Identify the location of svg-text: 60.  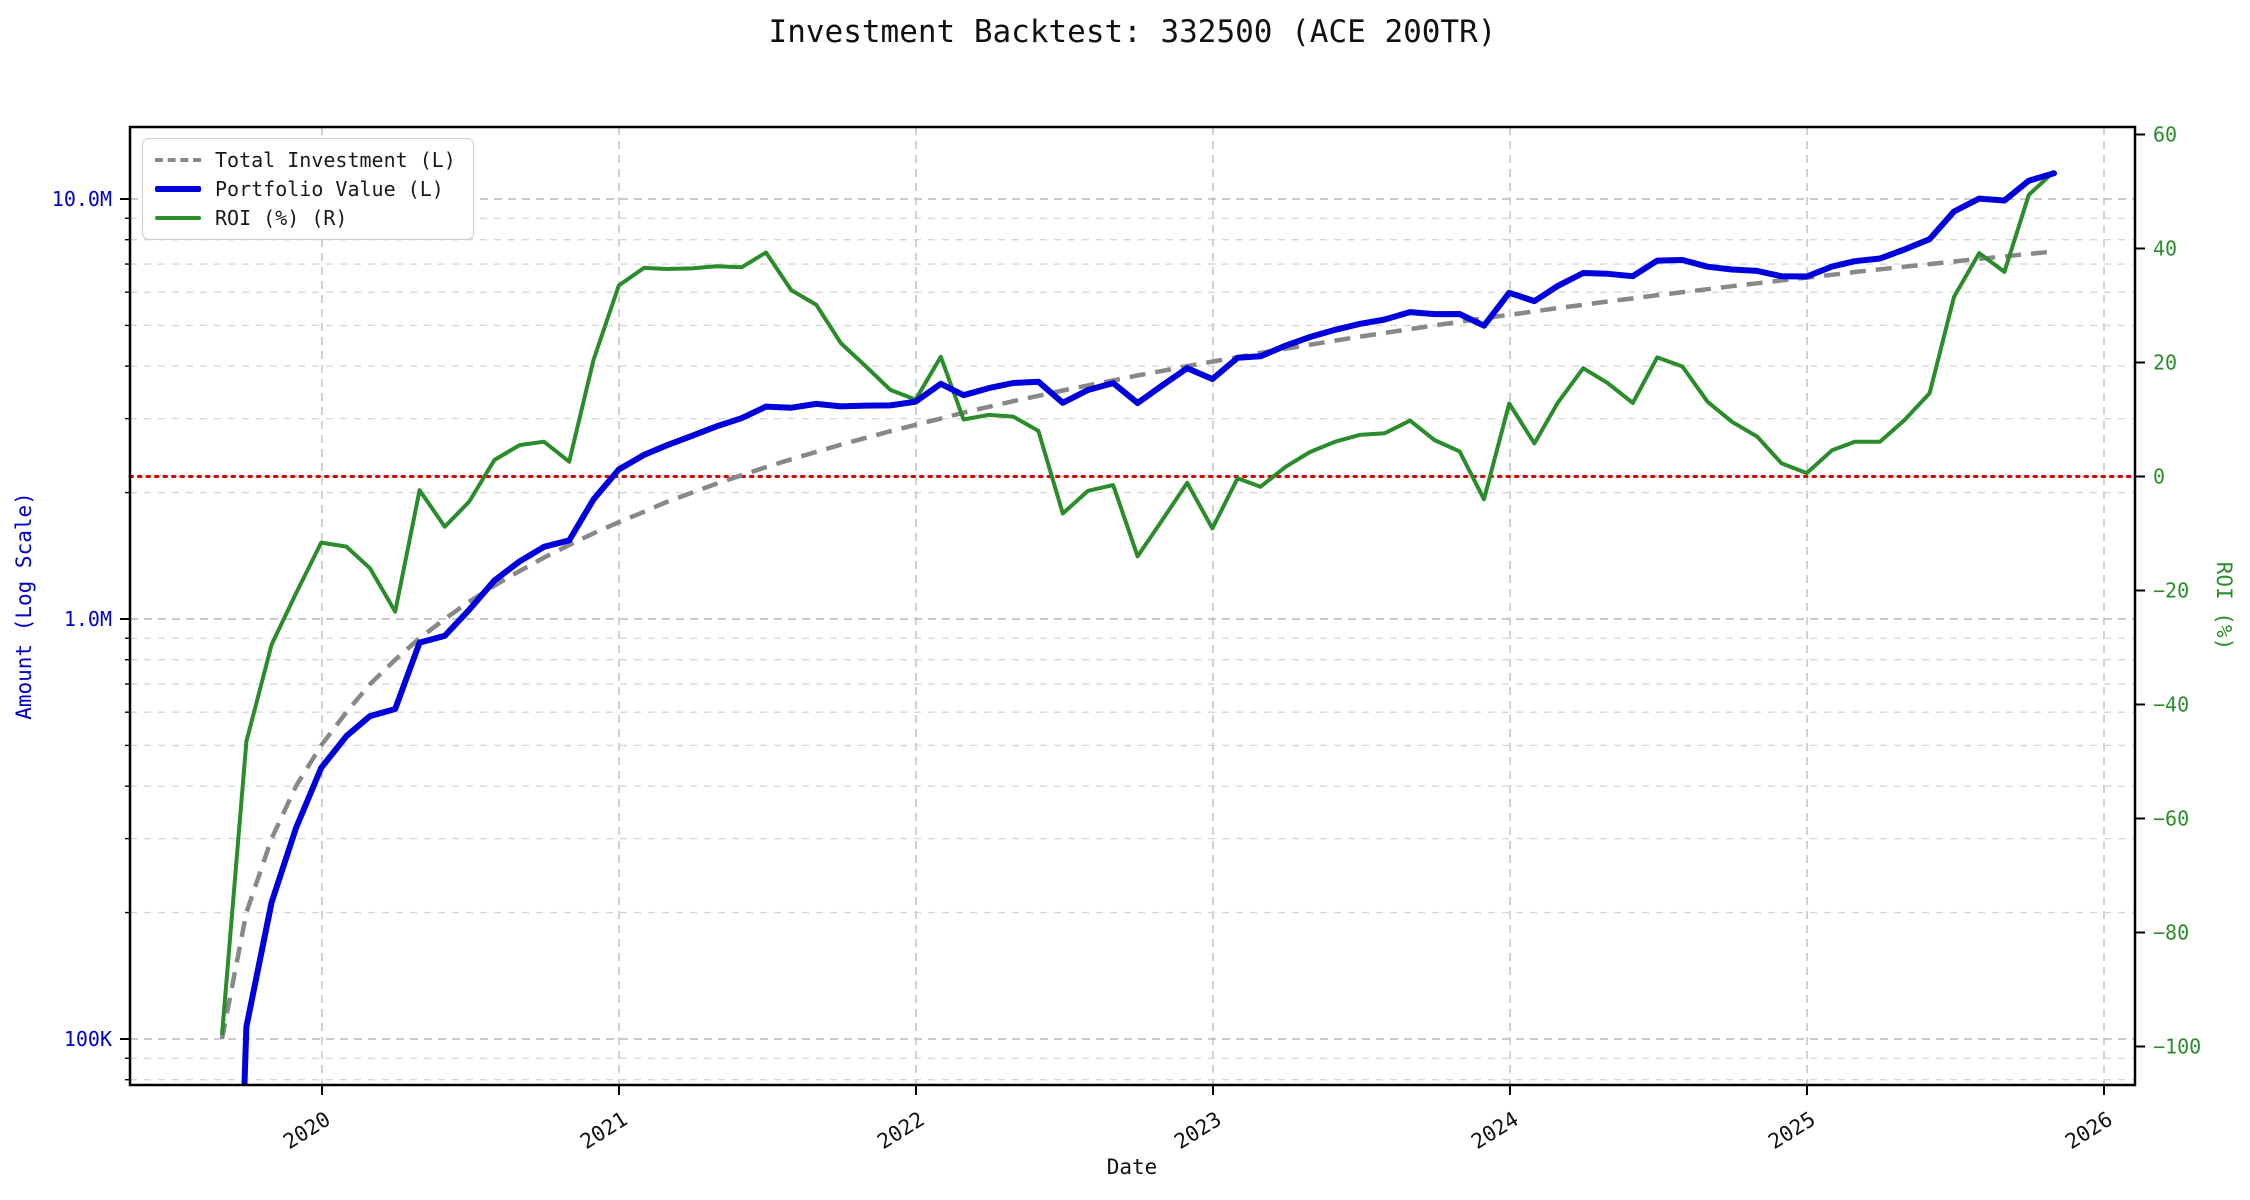
(2165, 135).